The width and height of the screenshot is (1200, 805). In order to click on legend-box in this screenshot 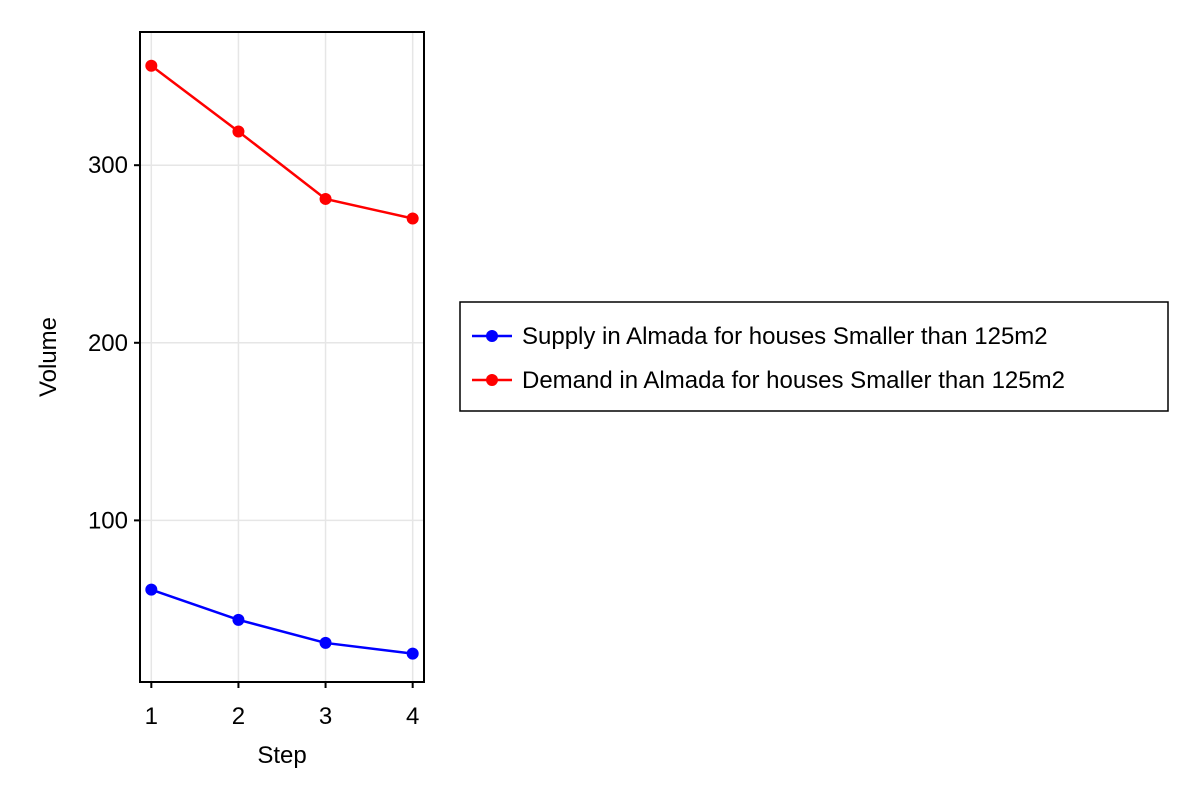, I will do `click(814, 356)`.